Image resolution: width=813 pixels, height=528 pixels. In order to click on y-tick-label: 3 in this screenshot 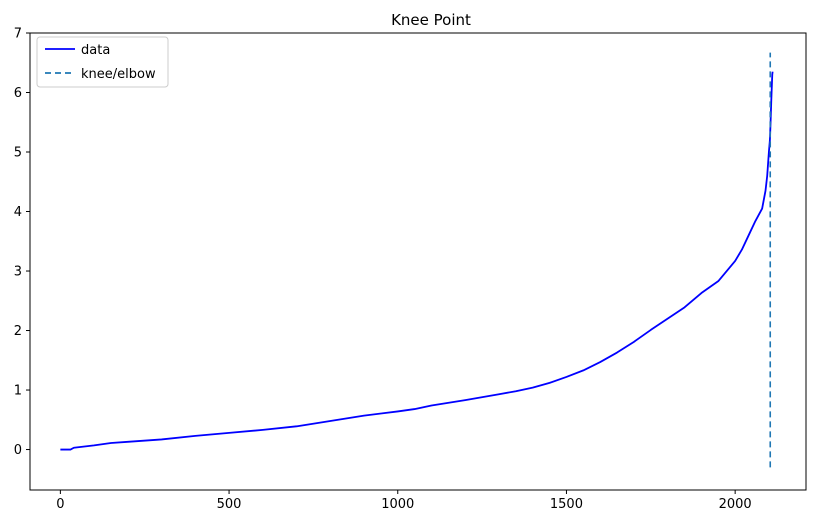, I will do `click(18, 272)`.